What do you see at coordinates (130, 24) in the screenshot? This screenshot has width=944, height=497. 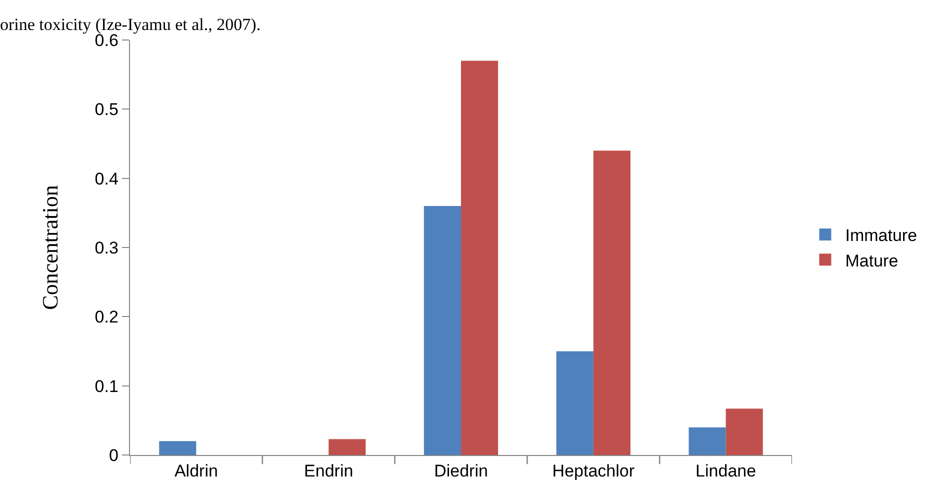 I see `text: orine toxicity (Ize-Iyamu et al., 2007).` at bounding box center [130, 24].